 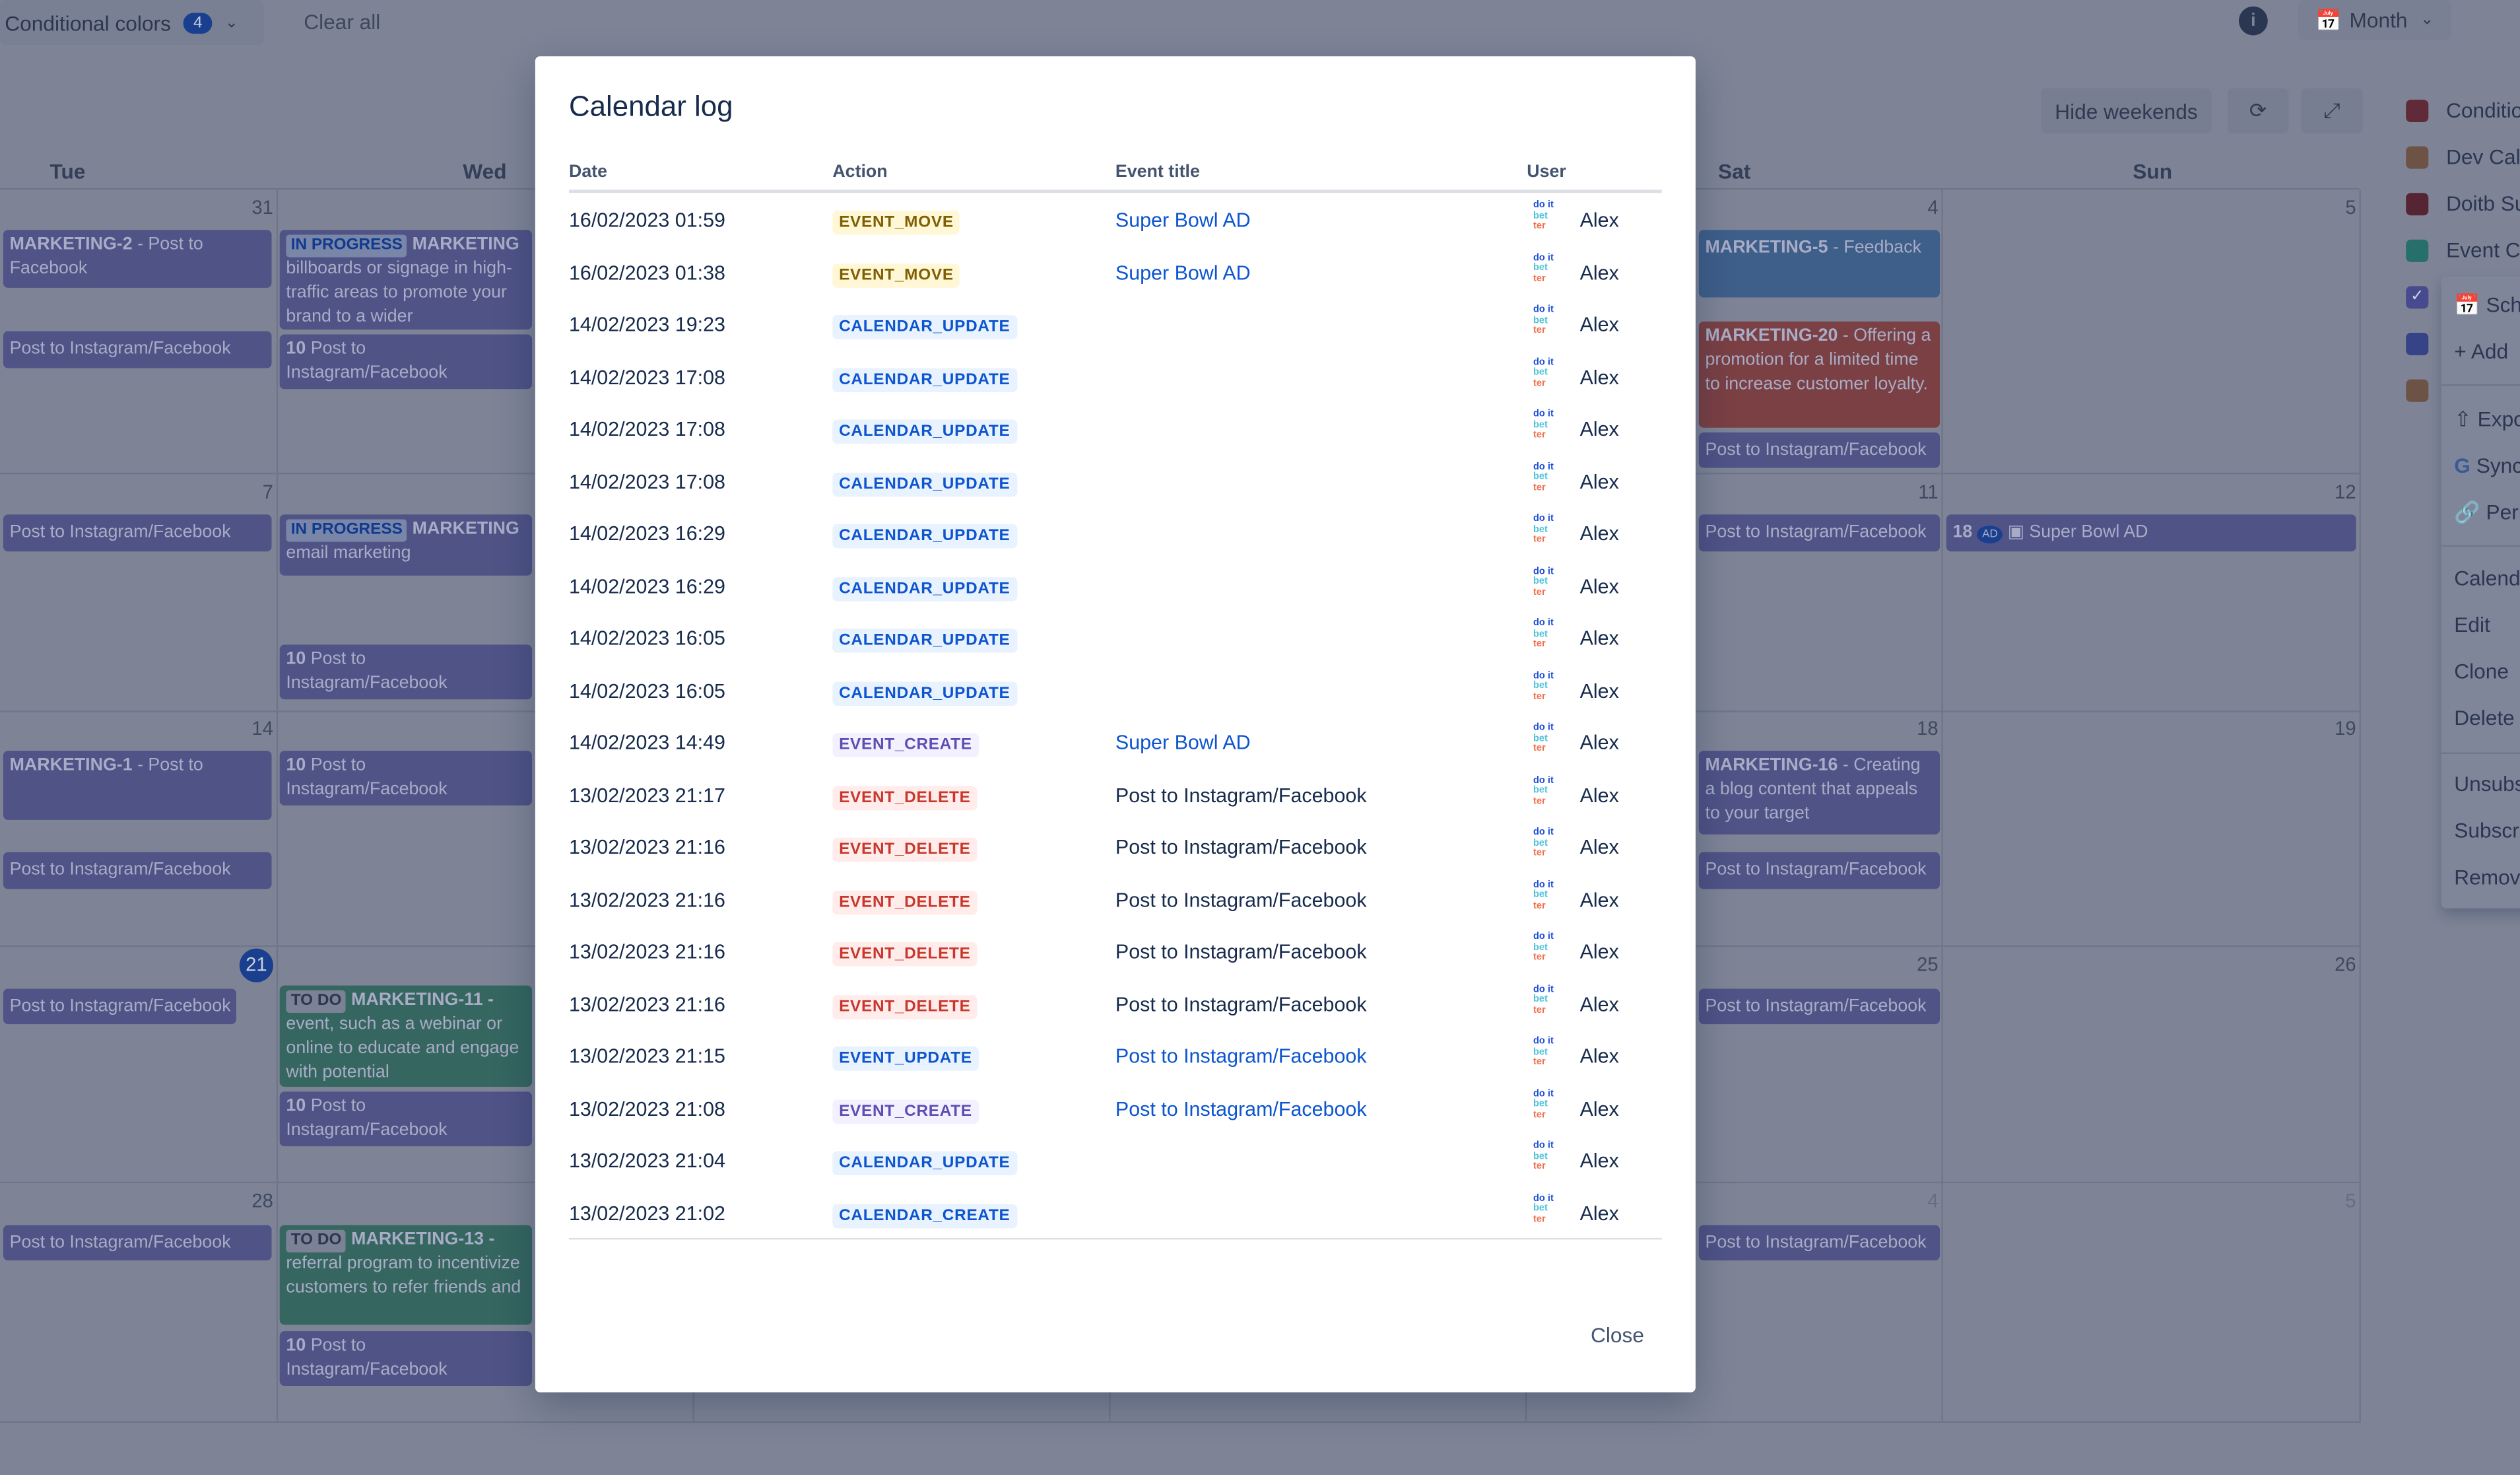 What do you see at coordinates (2487, 578) in the screenshot?
I see `menu-item-calendar: Calendar` at bounding box center [2487, 578].